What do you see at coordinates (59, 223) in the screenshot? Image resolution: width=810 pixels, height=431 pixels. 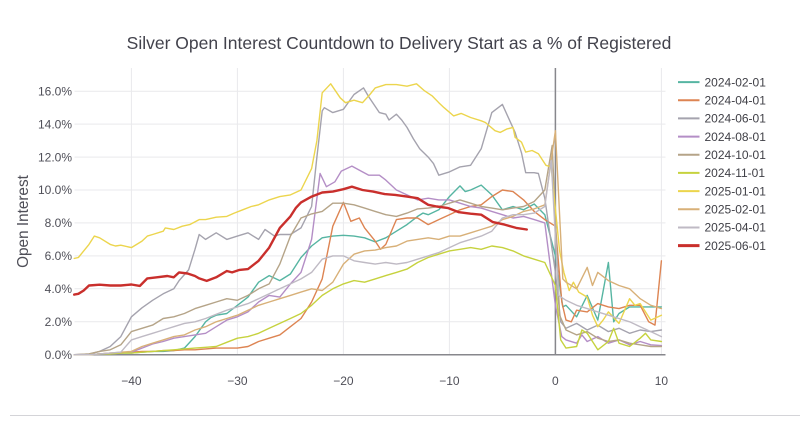 I see `svg-text: 8.0%` at bounding box center [59, 223].